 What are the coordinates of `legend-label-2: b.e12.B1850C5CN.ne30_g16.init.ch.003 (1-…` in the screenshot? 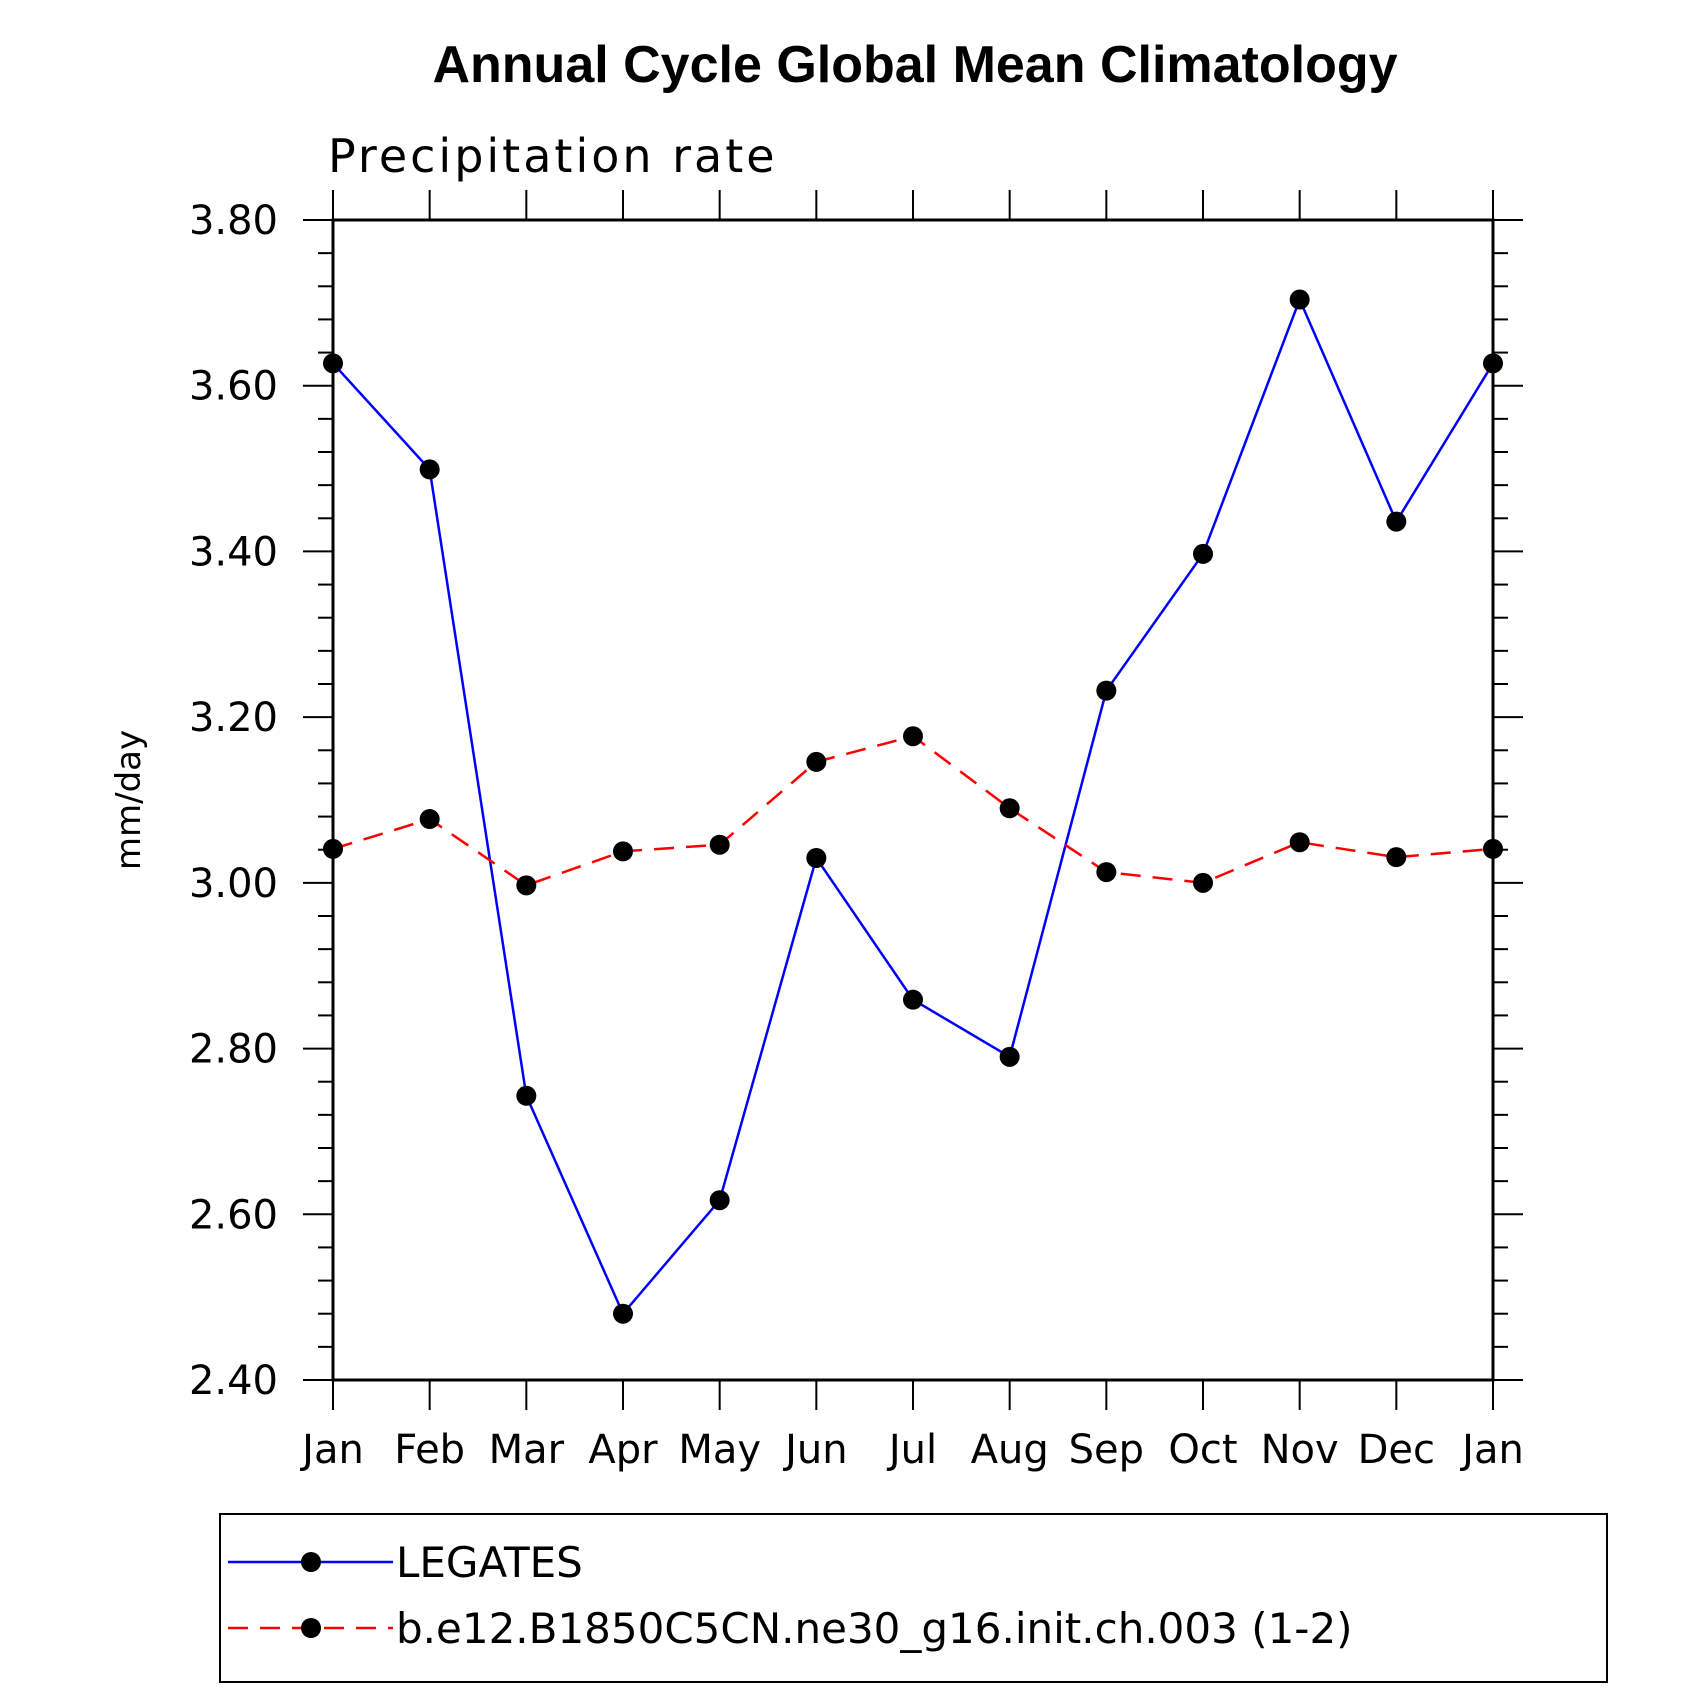 It's located at (874, 1628).